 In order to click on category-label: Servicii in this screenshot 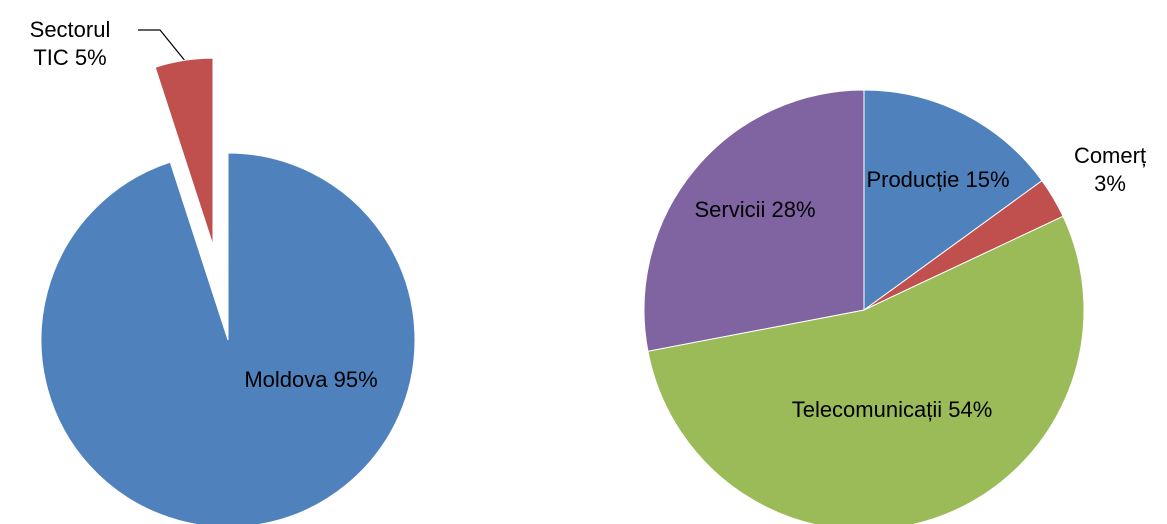, I will do `click(730, 209)`.